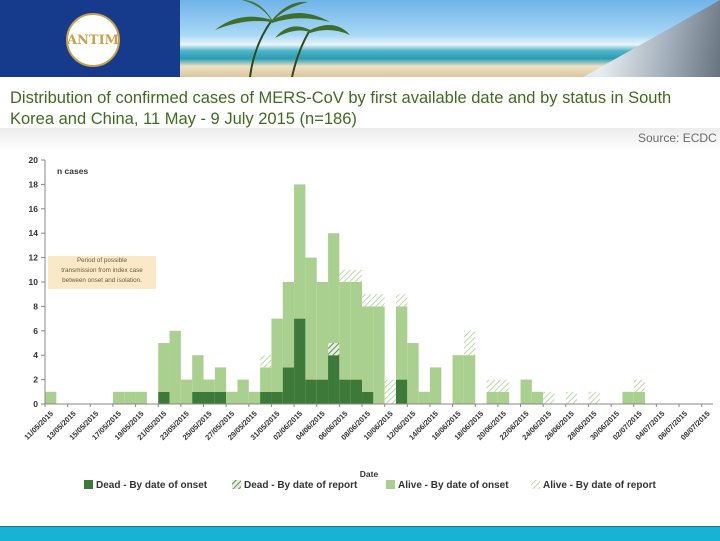  I want to click on bar-01/06/2015-s0, so click(288, 385).